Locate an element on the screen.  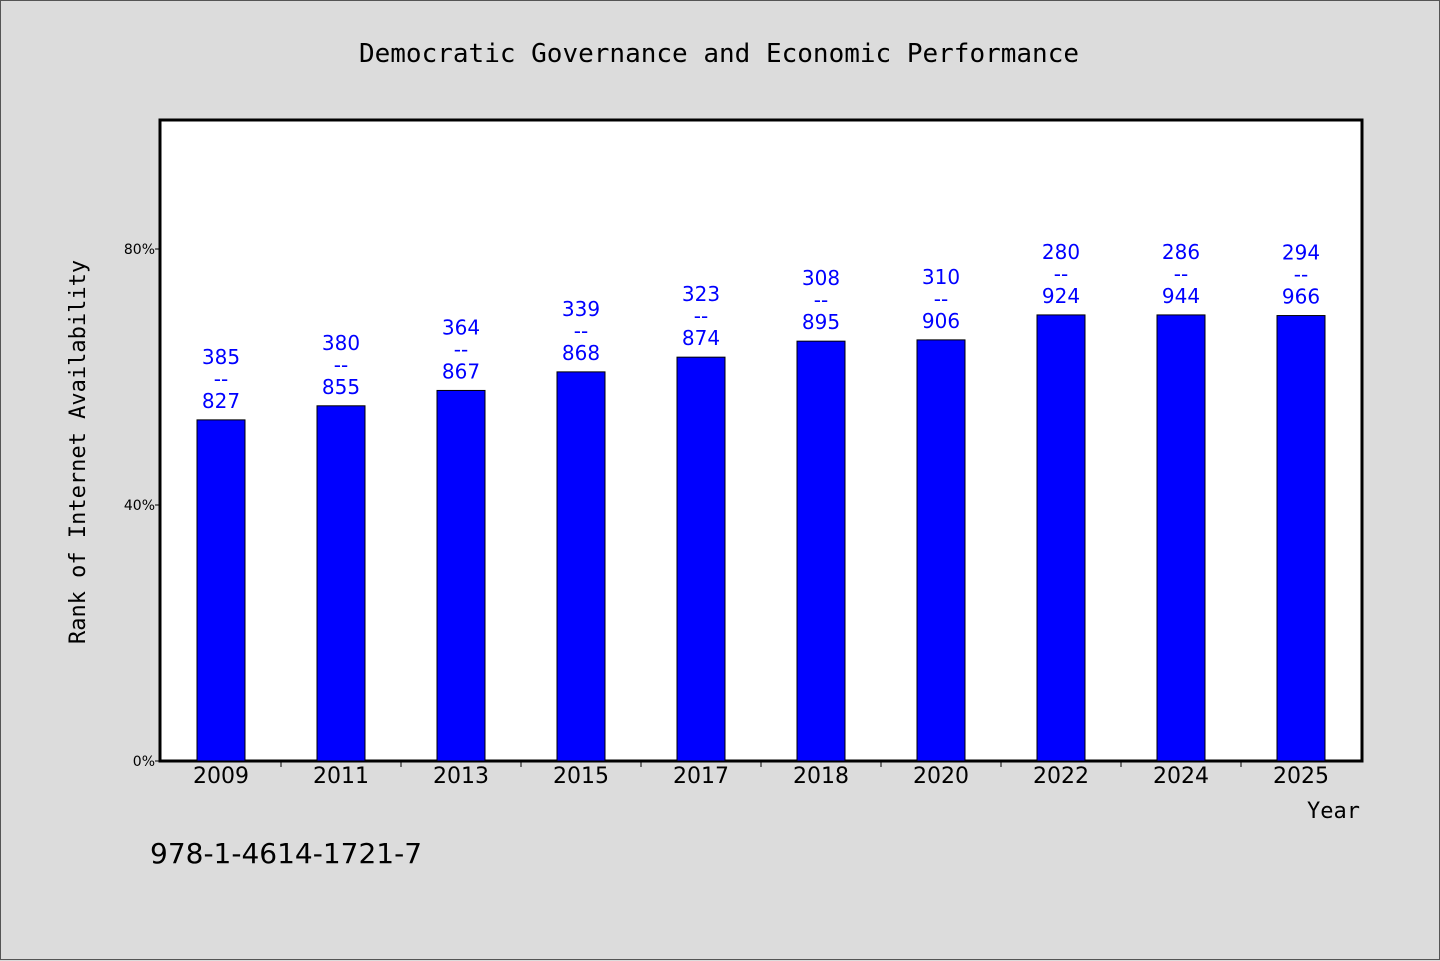
data-label-2025-line-2: 966 is located at coordinates (1301, 297).